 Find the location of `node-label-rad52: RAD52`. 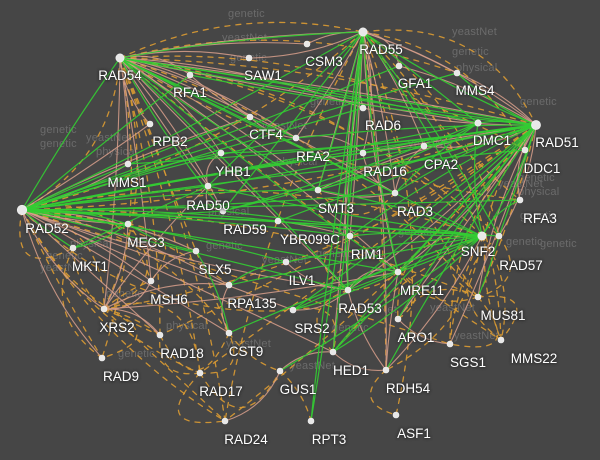

node-label-rad52: RAD52 is located at coordinates (47, 228).